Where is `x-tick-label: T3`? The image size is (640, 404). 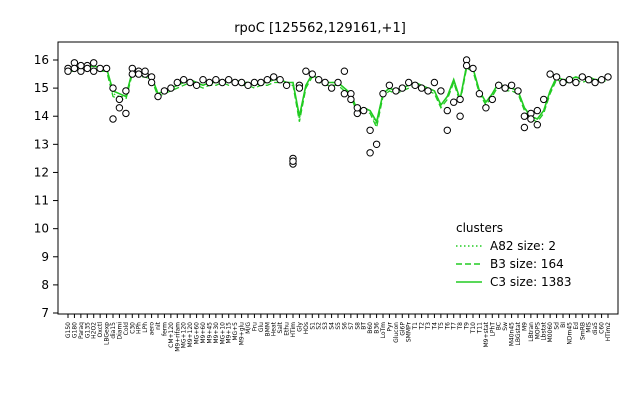
x-tick-label: T3 is located at coordinates (428, 326).